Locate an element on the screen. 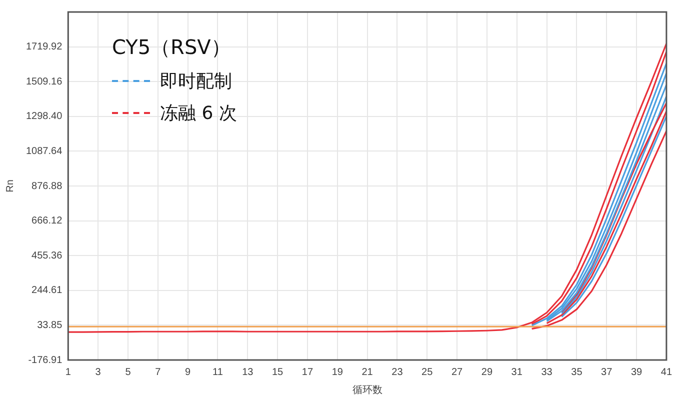 This screenshot has height=396, width=678. x-tick-label: 13 is located at coordinates (248, 372).